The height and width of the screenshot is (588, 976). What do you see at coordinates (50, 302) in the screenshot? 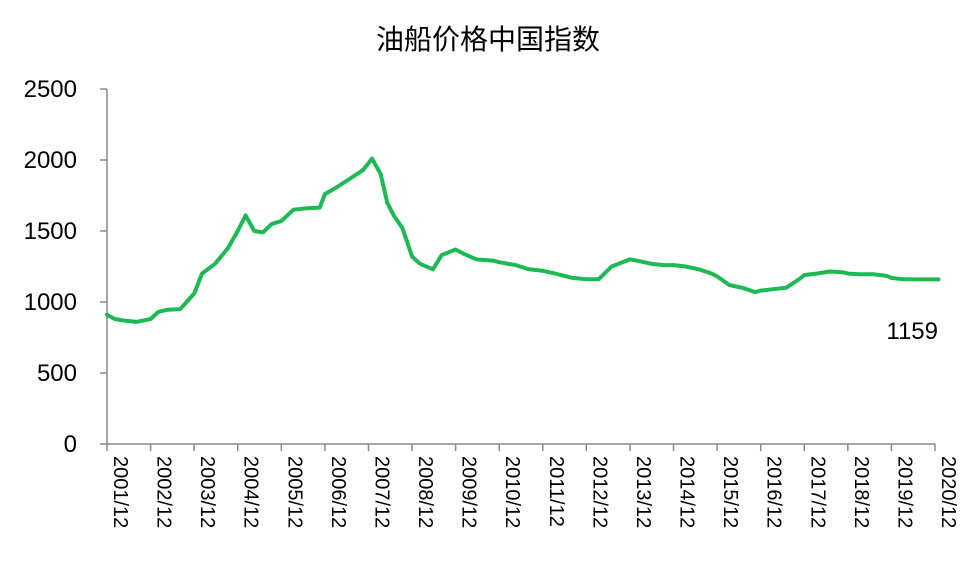
I see `y-tick-label: 1000` at bounding box center [50, 302].